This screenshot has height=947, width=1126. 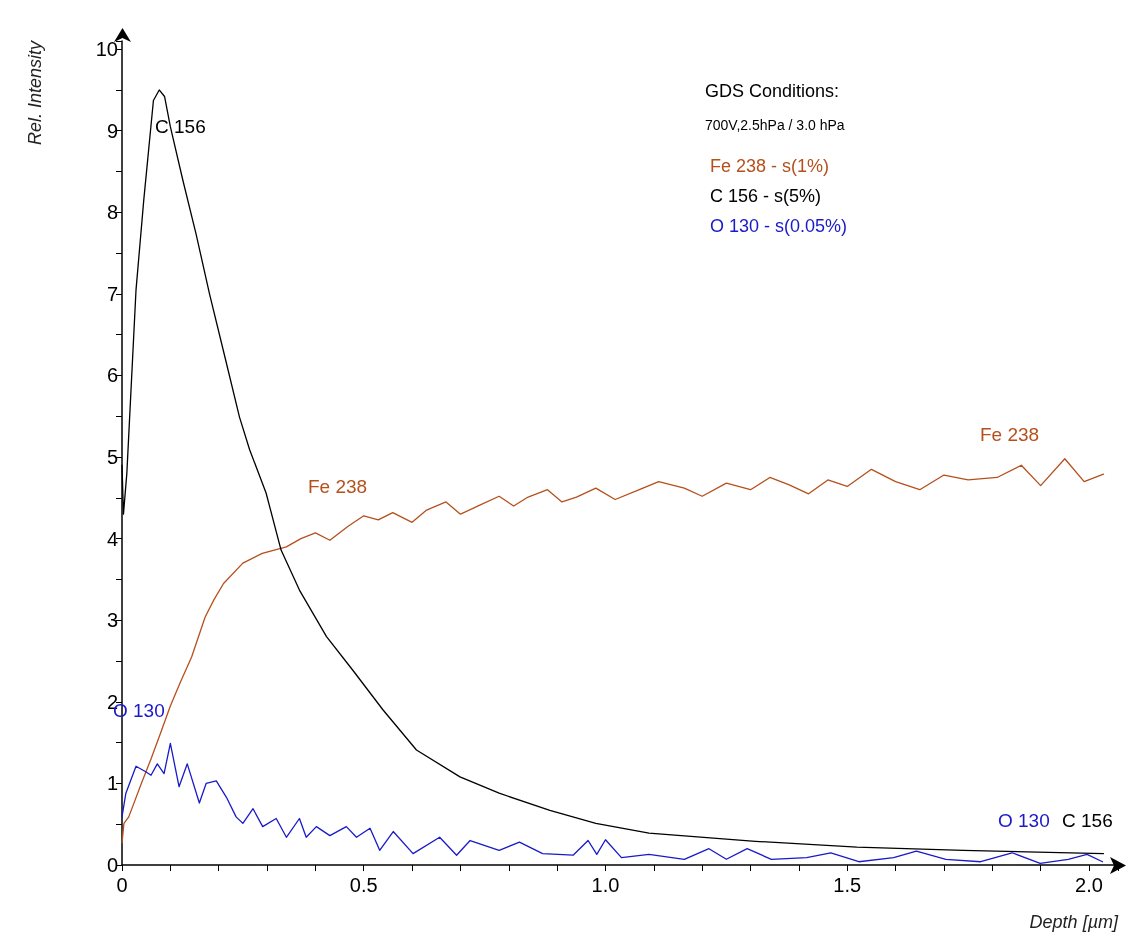 I want to click on y-tick-label: 10, so click(x=106, y=49).